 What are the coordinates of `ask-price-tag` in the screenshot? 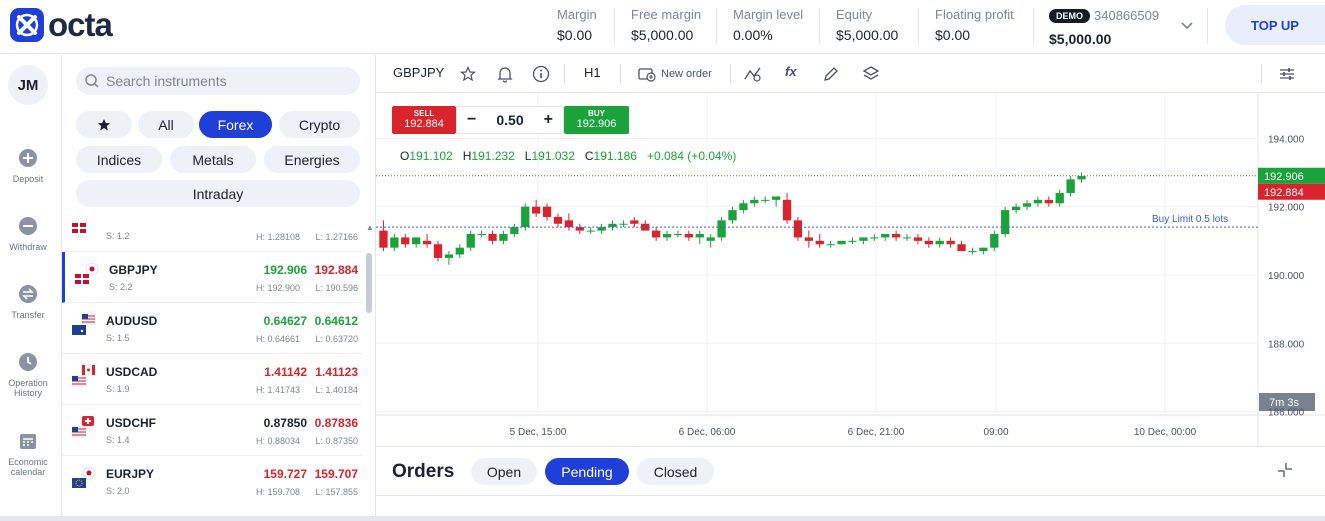 It's located at (1291, 191).